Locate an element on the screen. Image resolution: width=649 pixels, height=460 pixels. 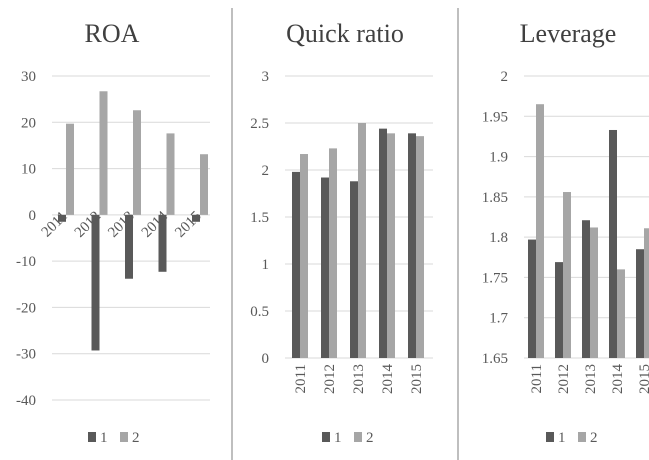
y-tick-label: 1.7 is located at coordinates (498, 319).